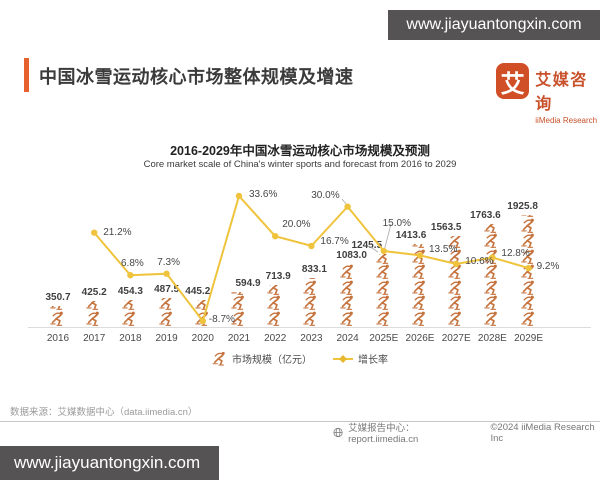  Describe the element at coordinates (104, 412) in the screenshot. I see `data-source-note: 数据来源：艾媒数据中心（data.iimedia.cn）` at that location.